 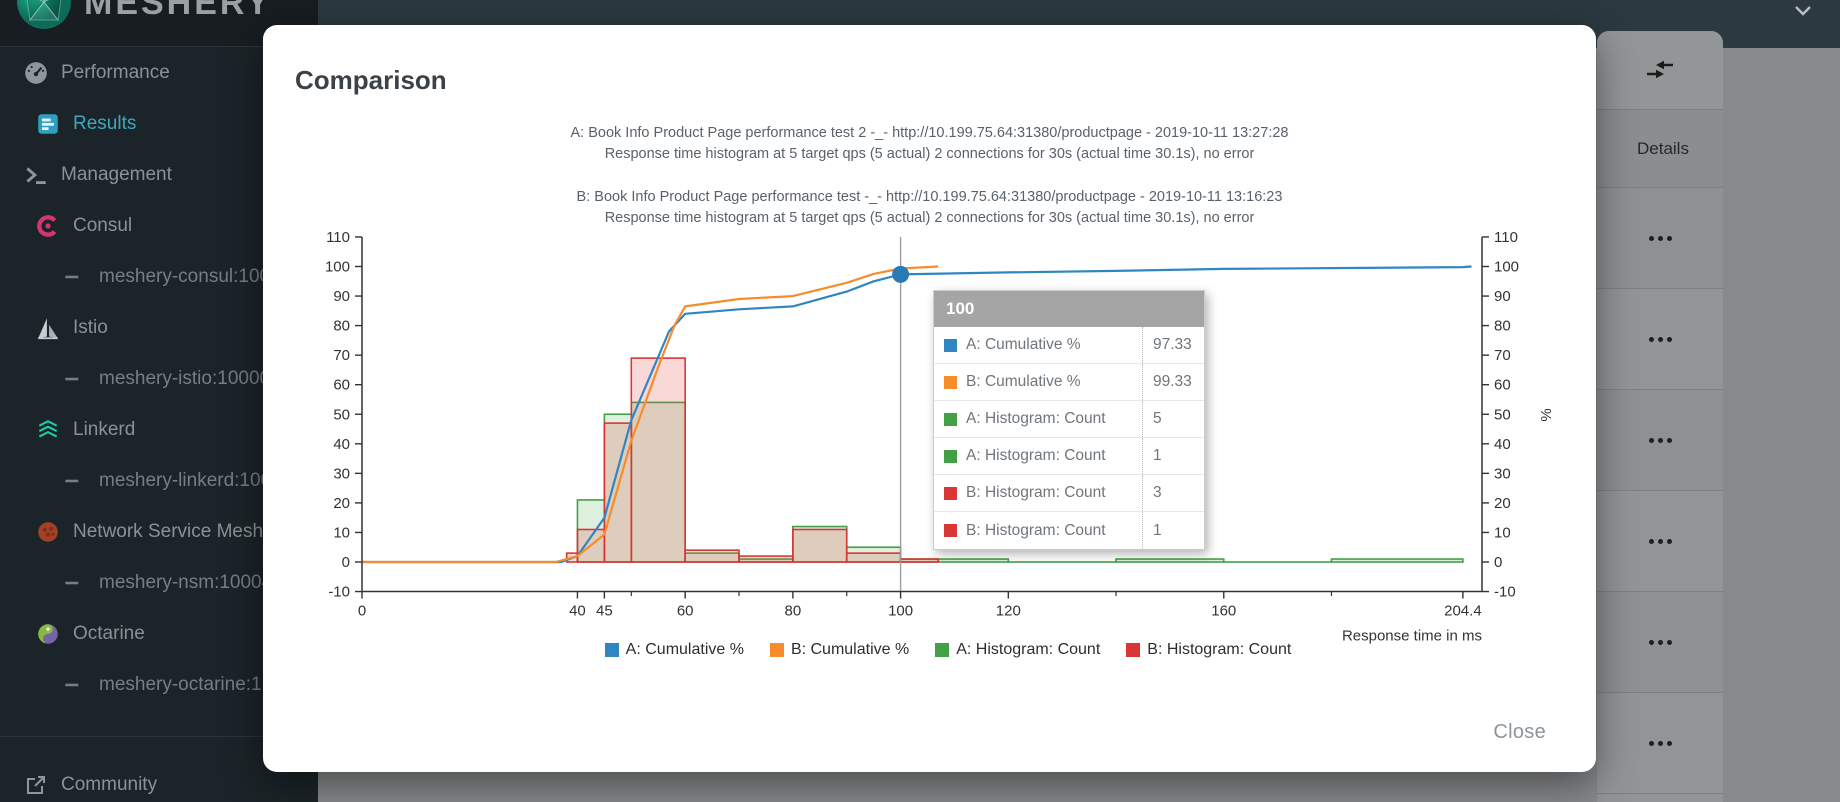 I want to click on results-table-card: Details, so click(x=1660, y=416).